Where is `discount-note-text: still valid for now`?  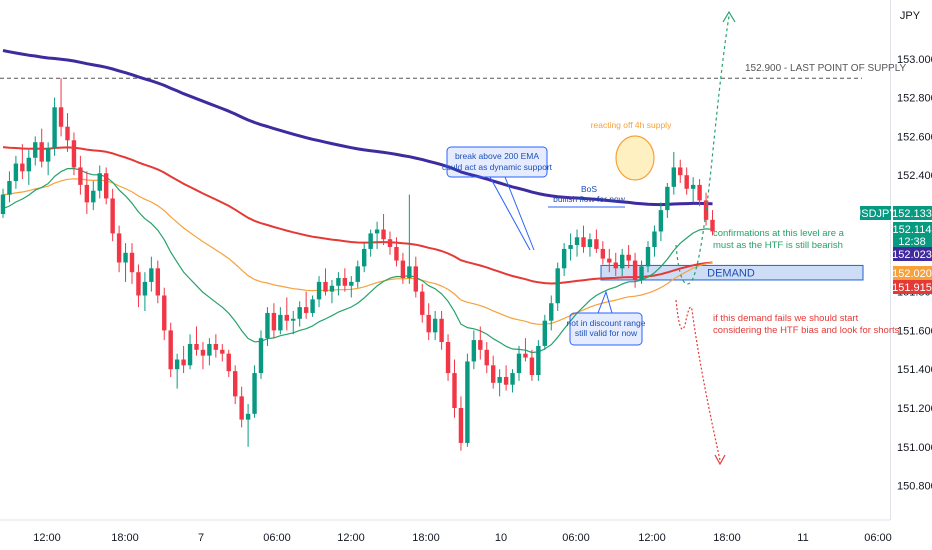
discount-note-text: still valid for now is located at coordinates (606, 333).